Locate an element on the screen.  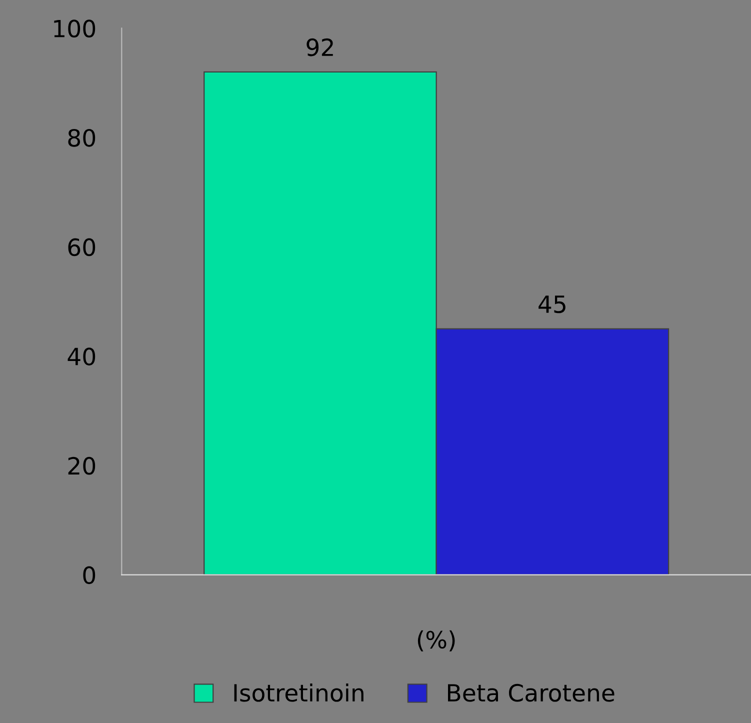
x-tick-label: (%) is located at coordinates (436, 641).